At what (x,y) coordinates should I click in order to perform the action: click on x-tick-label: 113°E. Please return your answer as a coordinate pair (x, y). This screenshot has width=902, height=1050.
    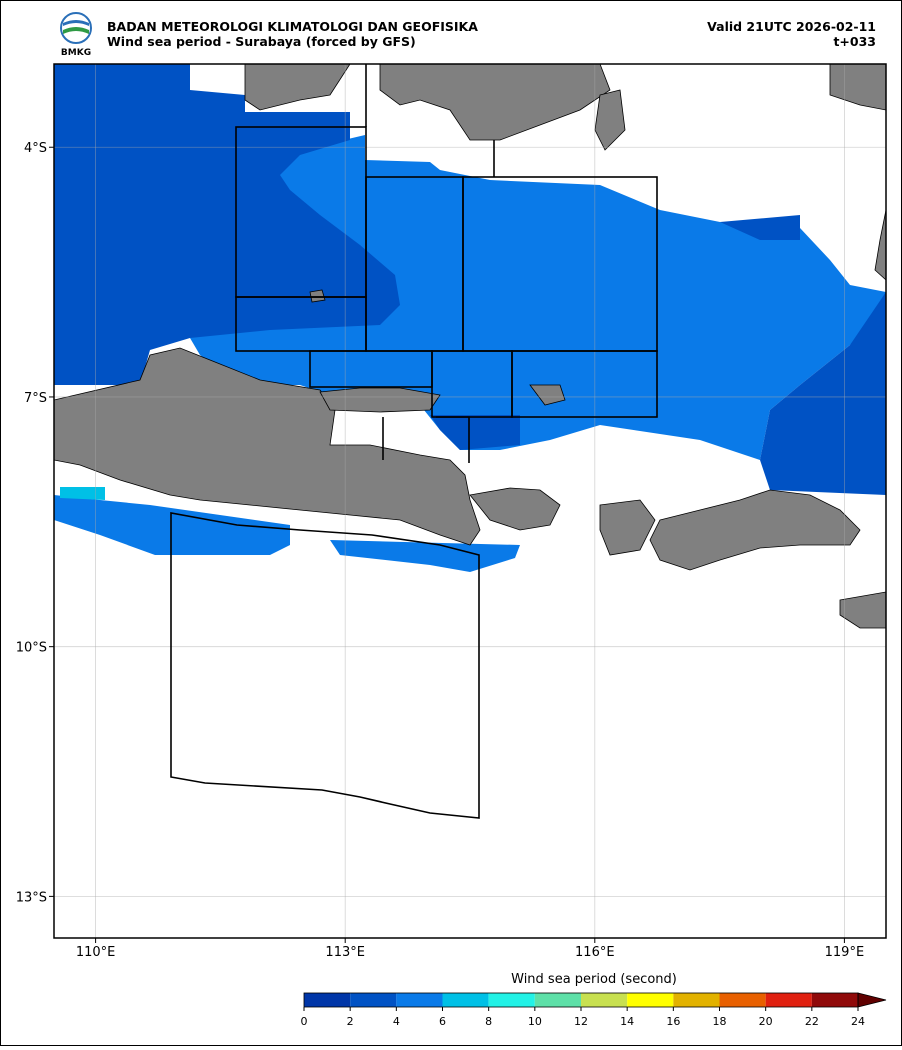
    Looking at the image, I should click on (345, 952).